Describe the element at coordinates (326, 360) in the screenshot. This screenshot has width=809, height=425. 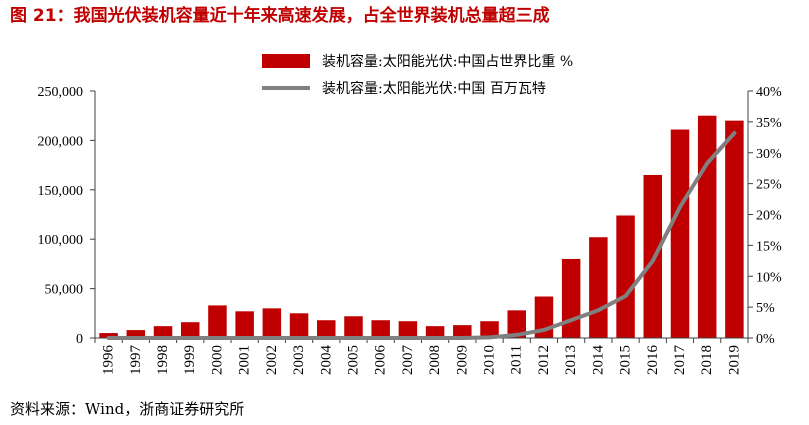
I see `x-tick-label: 2004` at that location.